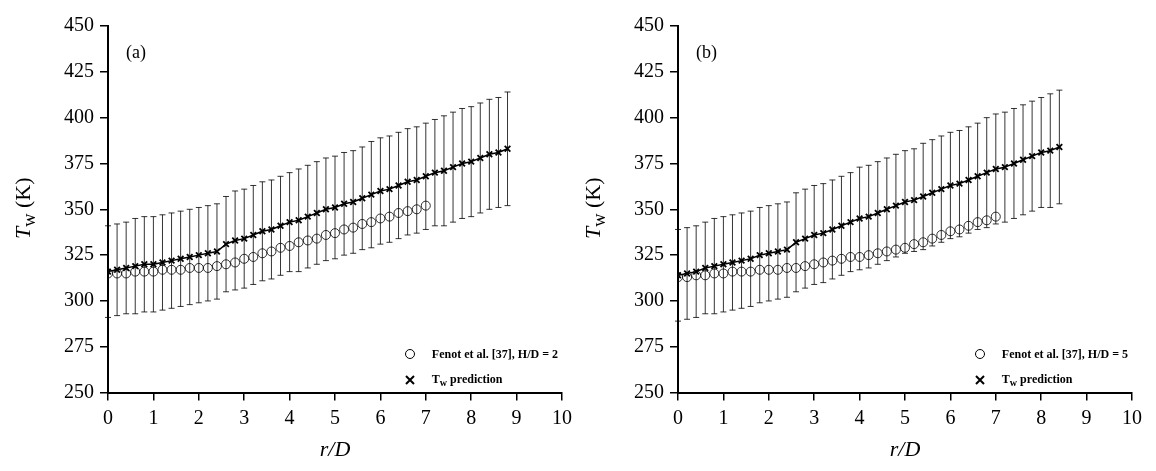 This screenshot has width=1156, height=471. What do you see at coordinates (706, 52) in the screenshot?
I see `annotation: (b)` at bounding box center [706, 52].